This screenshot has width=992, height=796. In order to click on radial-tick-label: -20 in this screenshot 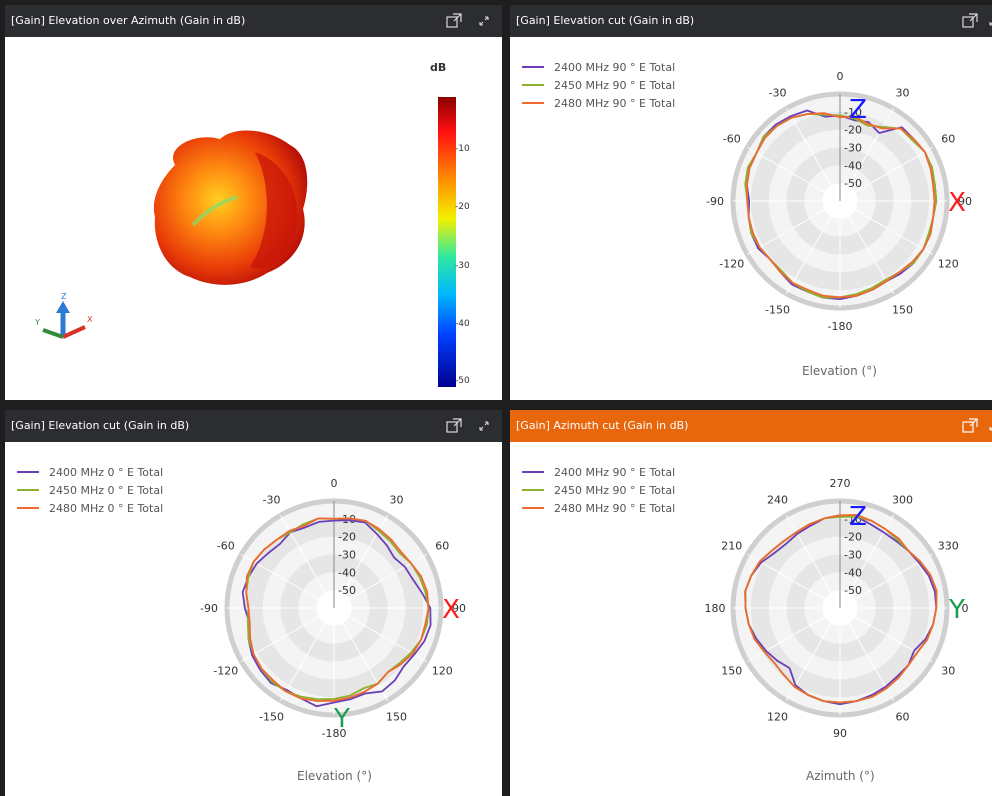, I will do `click(853, 537)`.